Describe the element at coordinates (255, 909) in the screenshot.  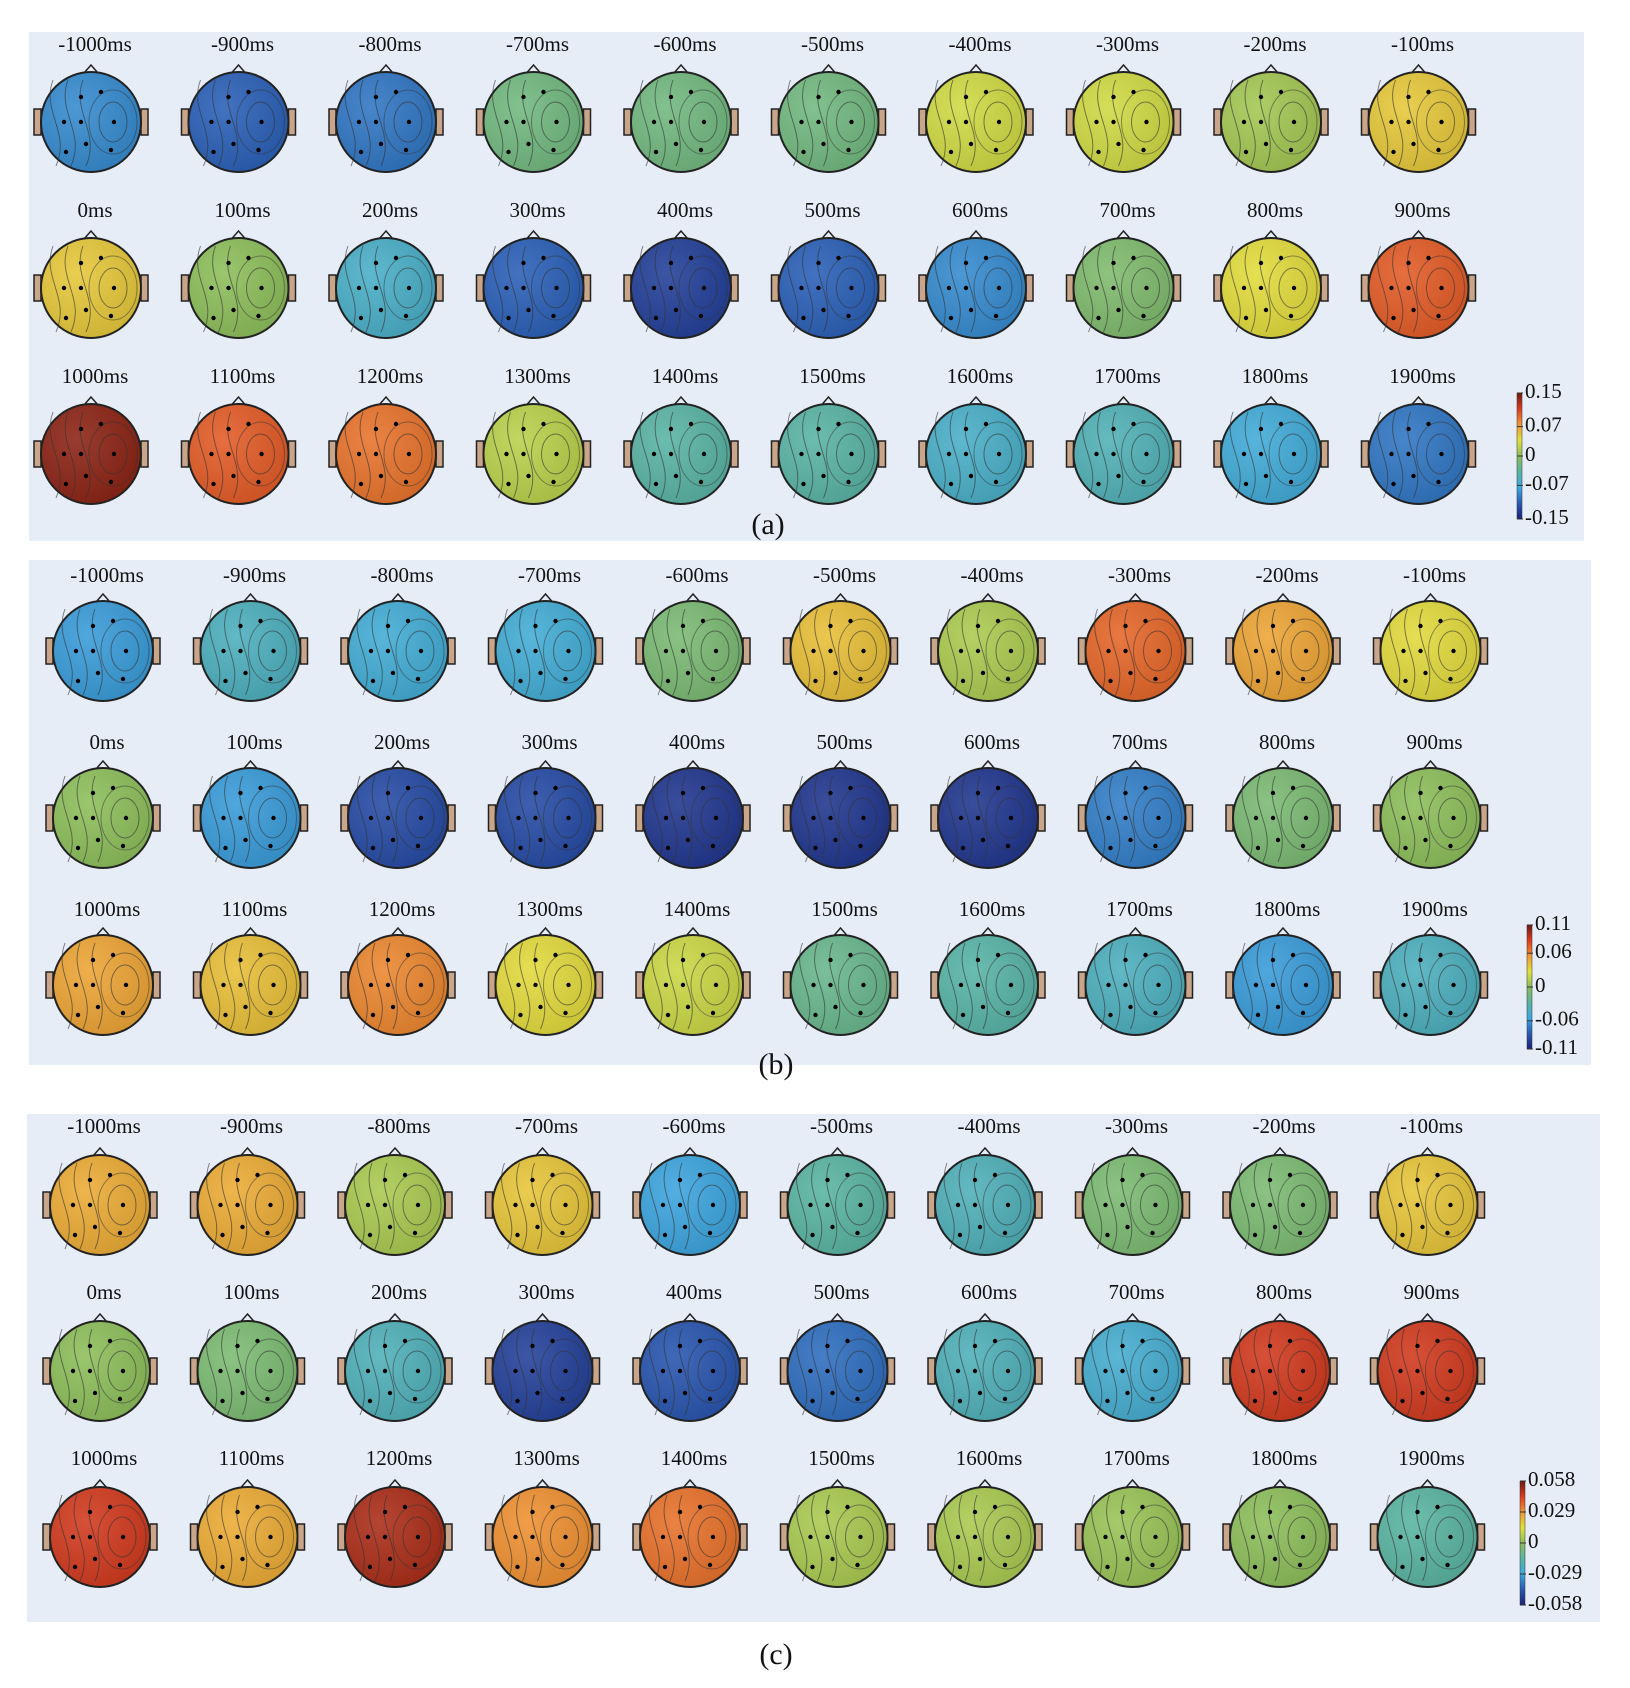
I see `time-label: 1100ms` at that location.